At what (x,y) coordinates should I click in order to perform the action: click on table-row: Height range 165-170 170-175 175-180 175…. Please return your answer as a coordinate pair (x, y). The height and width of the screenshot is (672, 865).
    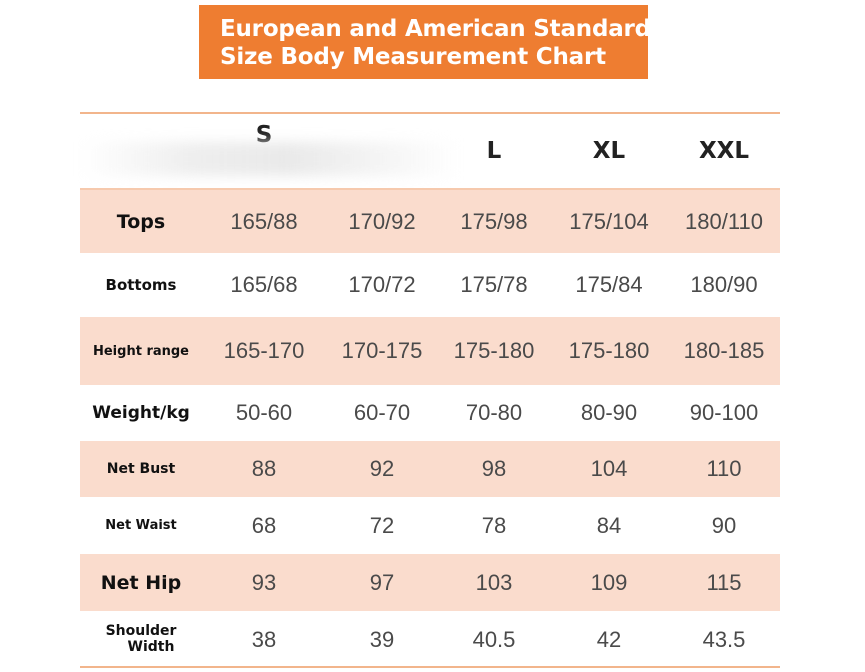
    Looking at the image, I should click on (430, 351).